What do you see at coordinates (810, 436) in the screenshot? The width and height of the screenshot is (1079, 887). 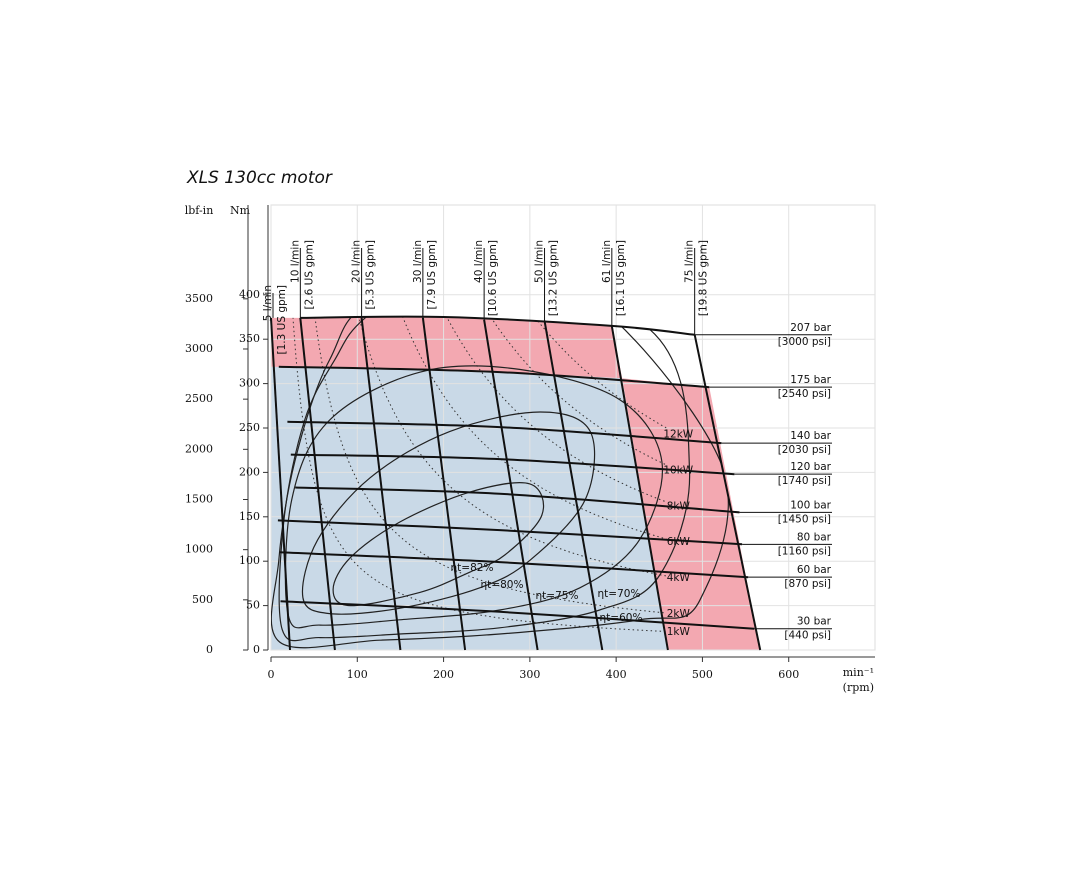 I see `pressure-label: 140 bar` at bounding box center [810, 436].